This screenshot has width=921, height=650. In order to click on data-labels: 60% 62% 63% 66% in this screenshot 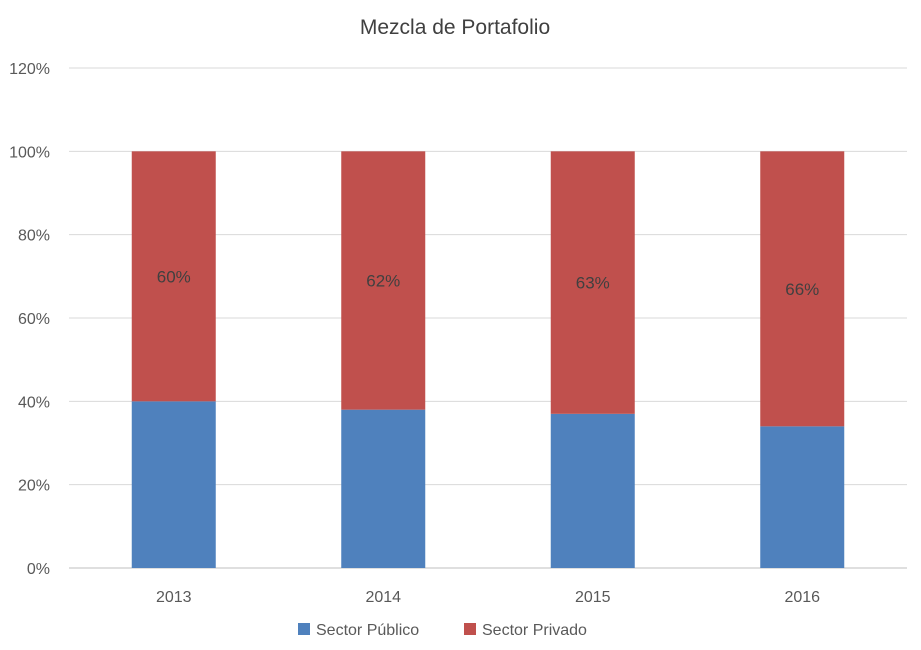, I will do `click(488, 283)`.